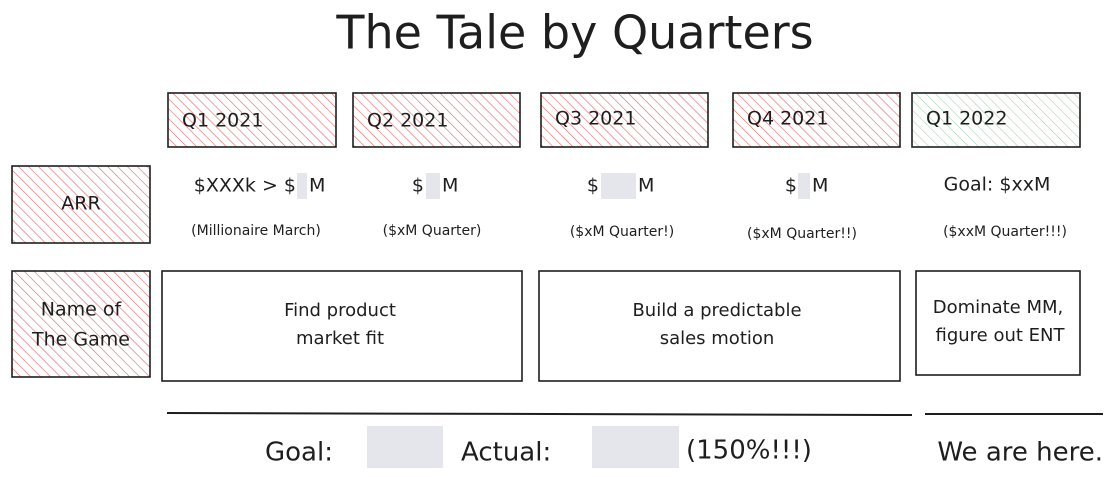 The width and height of the screenshot is (1120, 477). Describe the element at coordinates (340, 310) in the screenshot. I see `game-text: Find product` at that location.